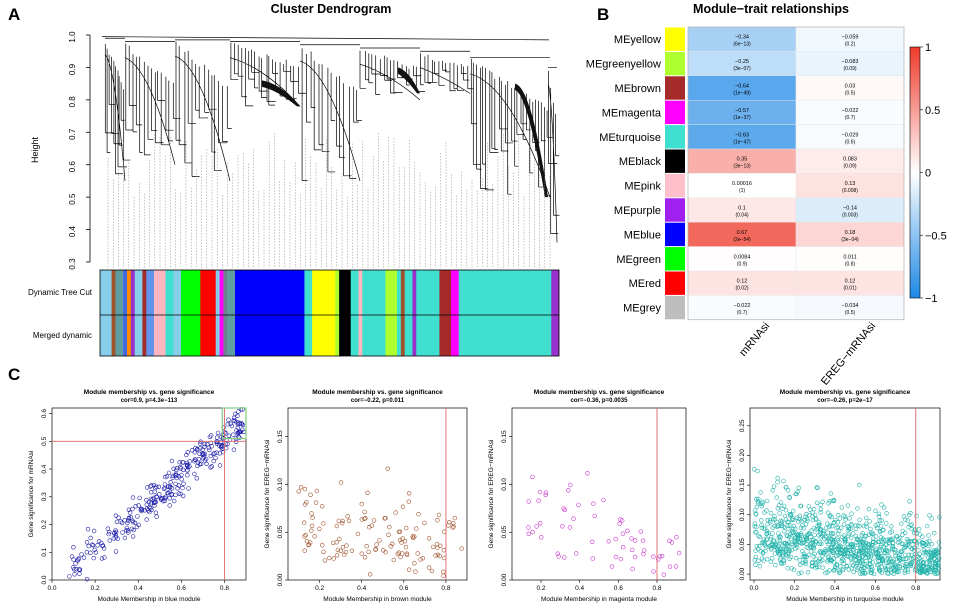 The height and width of the screenshot is (613, 957). Describe the element at coordinates (445, 588) in the screenshot. I see `scatter-xtick-label: 0.8` at that location.